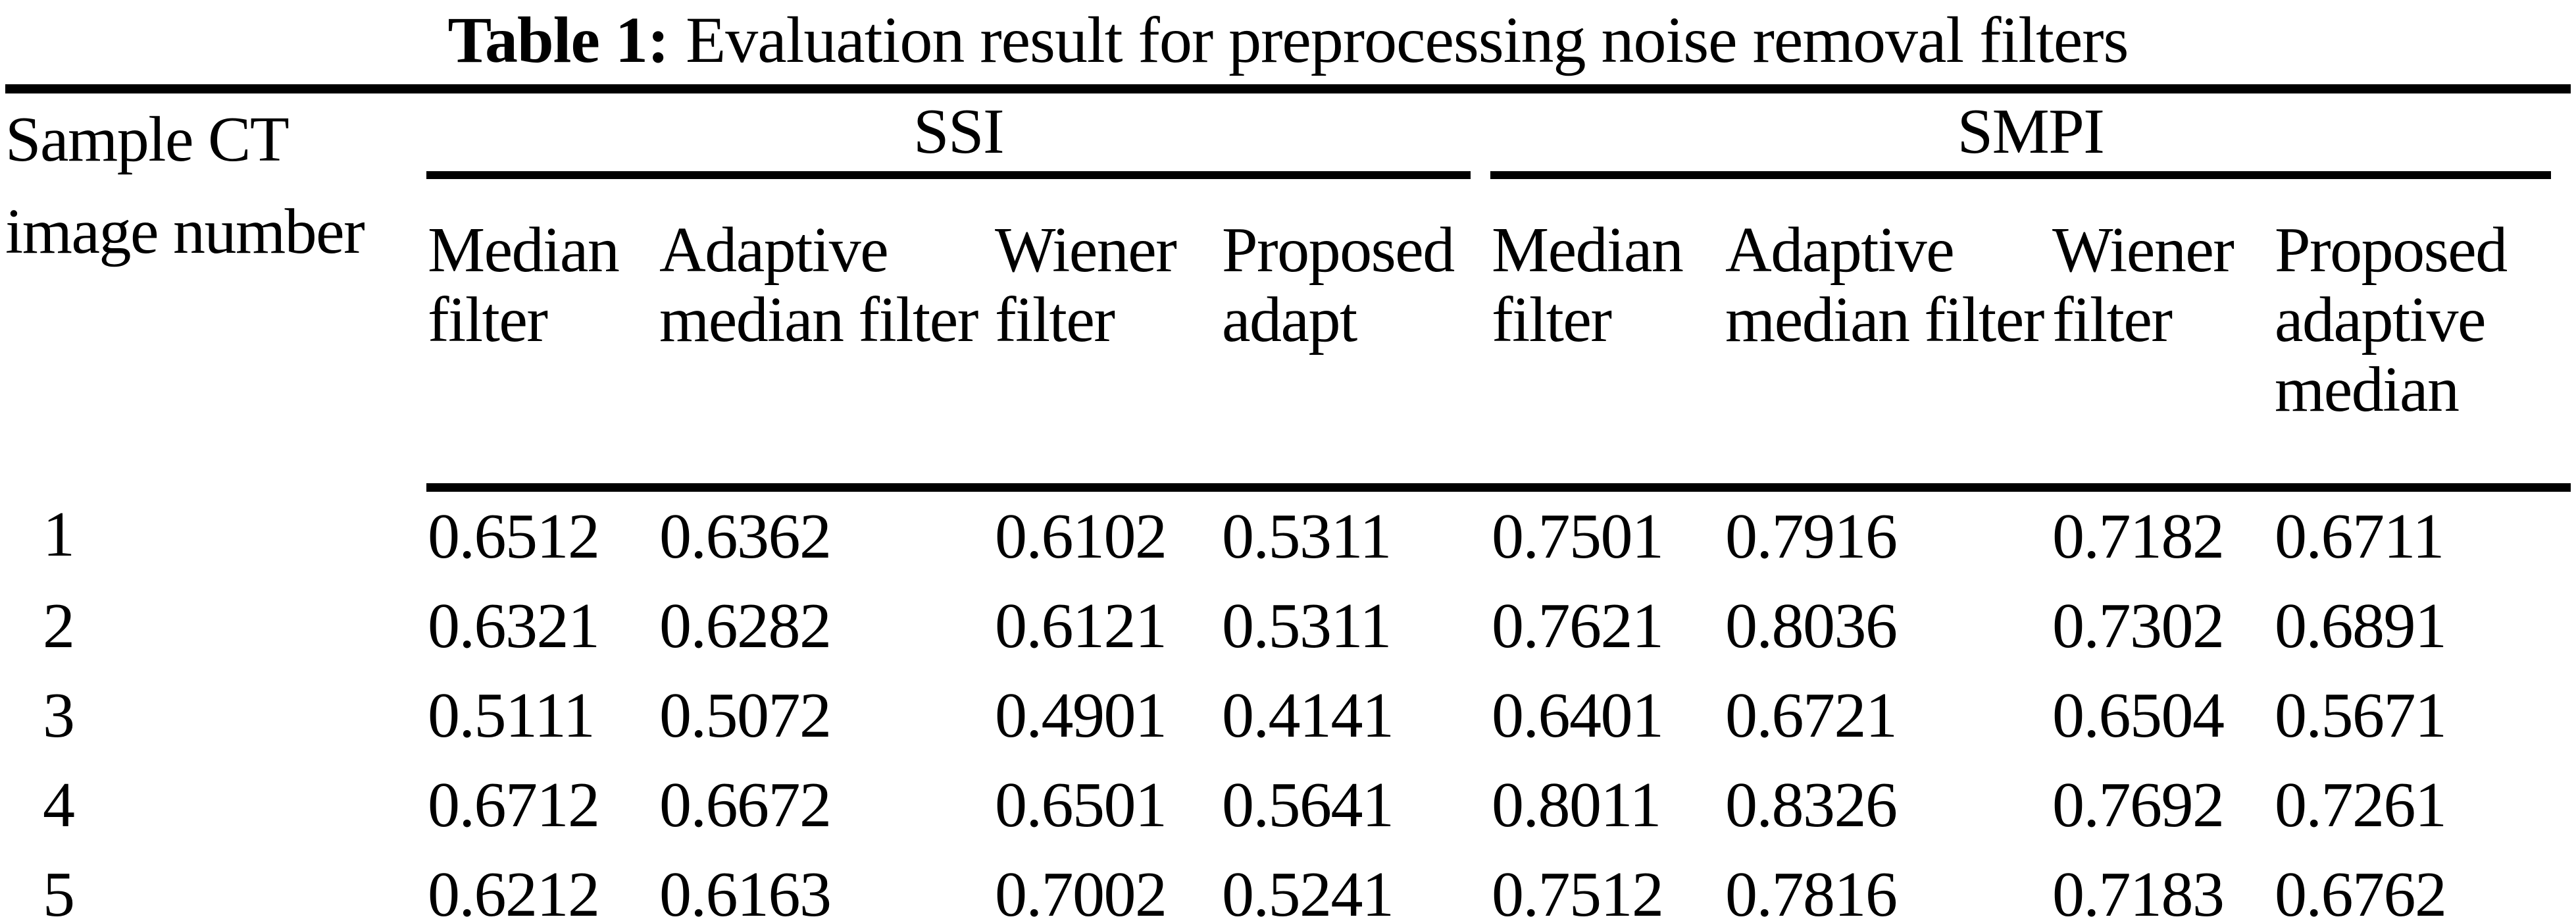 The width and height of the screenshot is (2576, 921). I want to click on value-cell: 0.6212, so click(514, 890).